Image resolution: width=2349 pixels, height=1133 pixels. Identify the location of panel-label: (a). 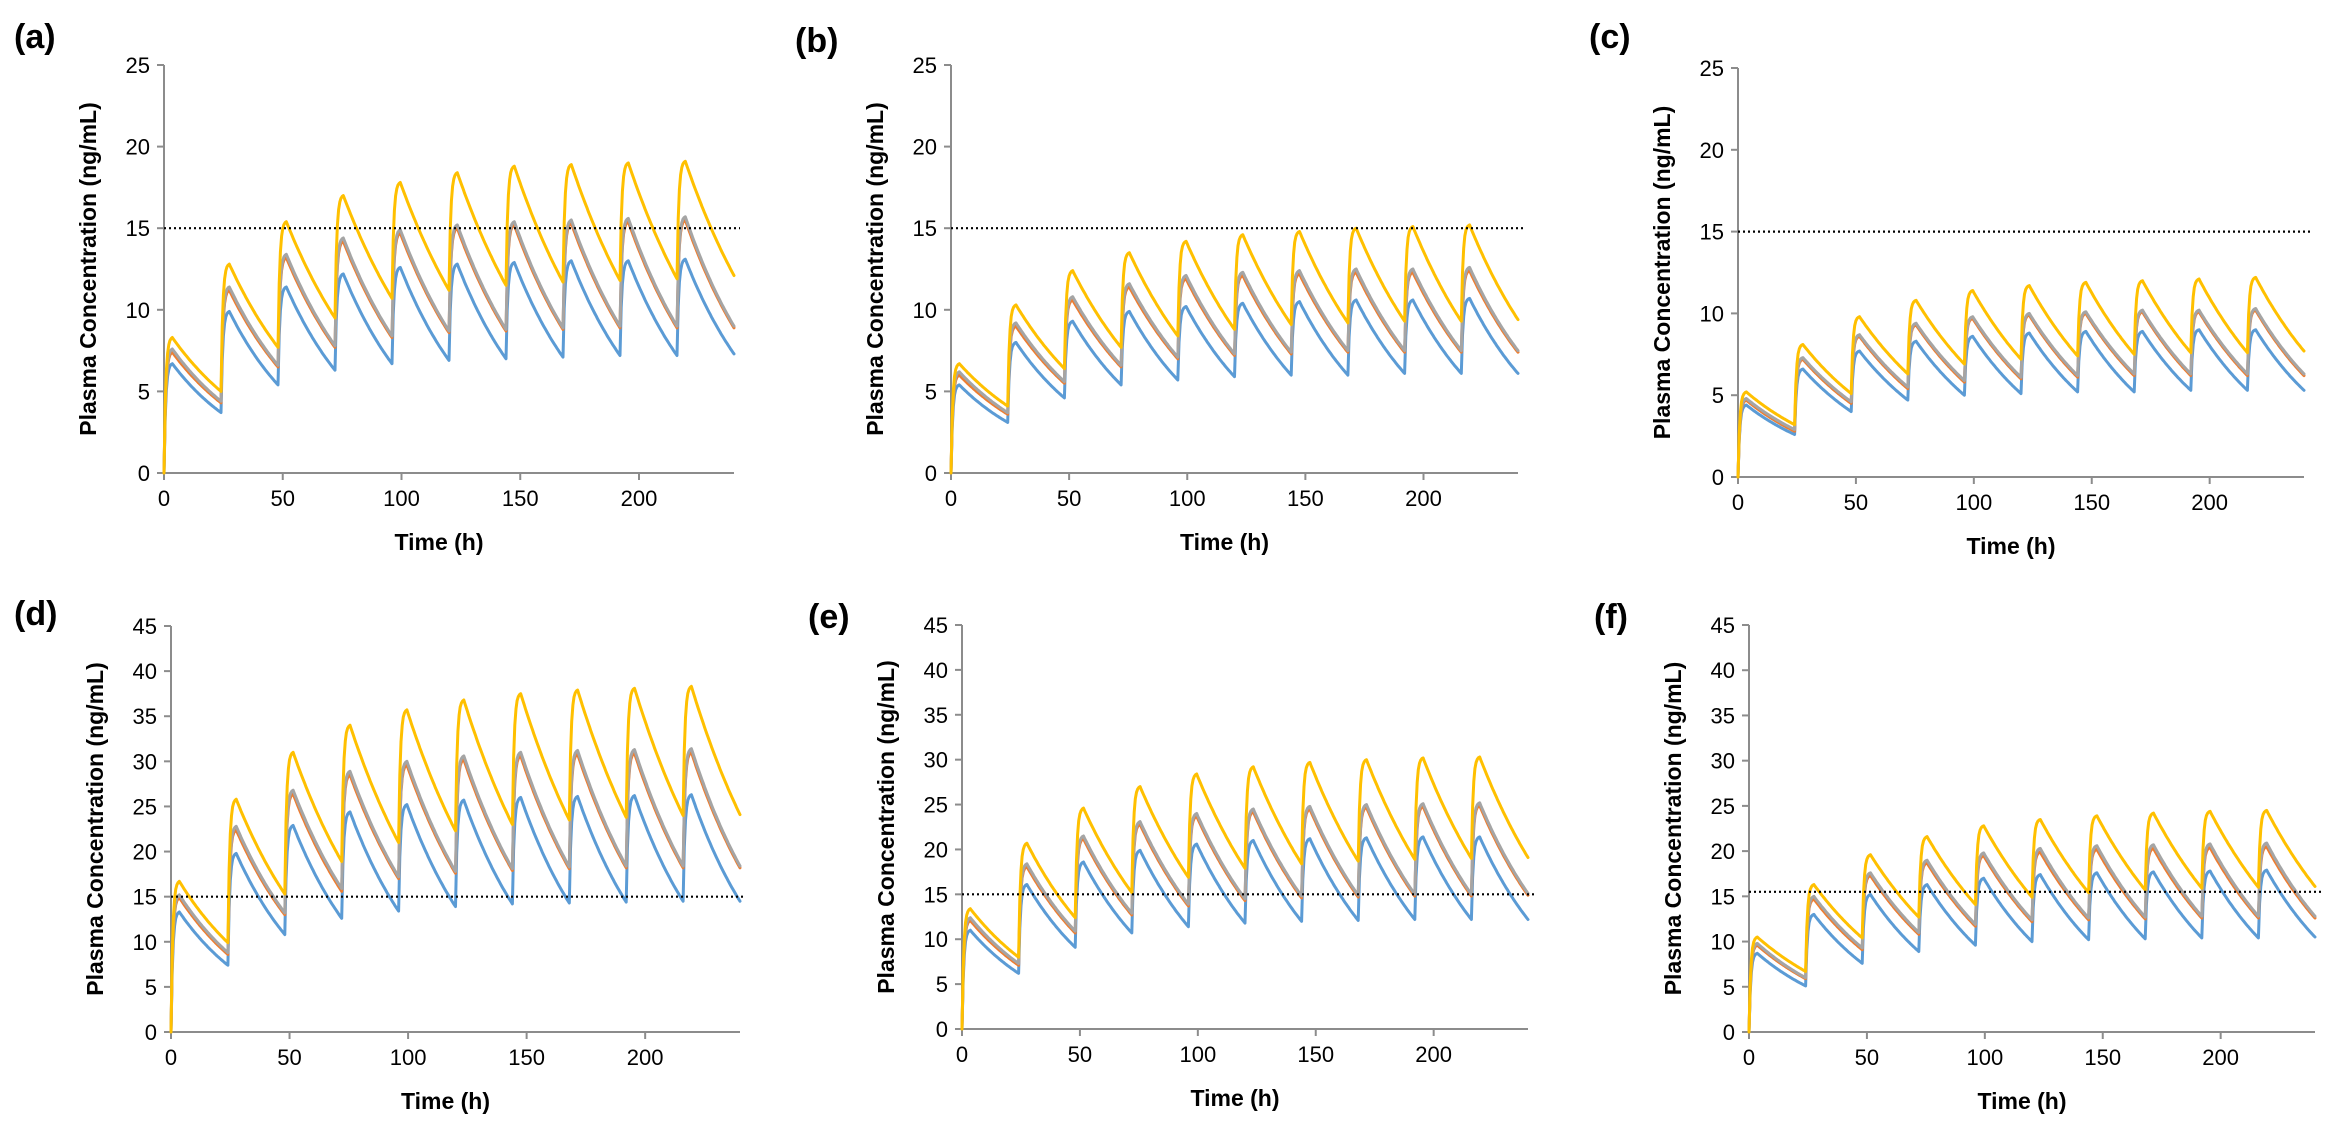
(35, 37).